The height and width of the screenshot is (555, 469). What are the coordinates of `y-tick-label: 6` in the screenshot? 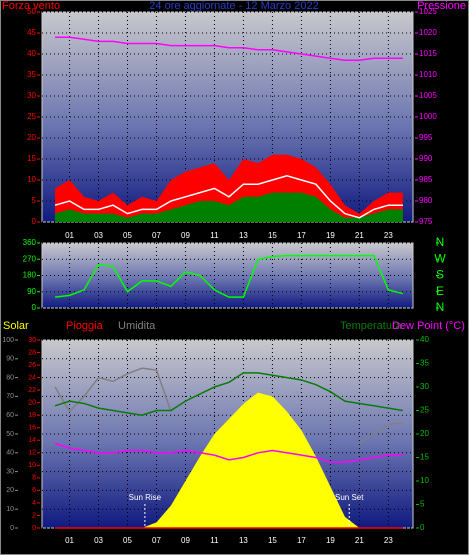 It's located at (34, 490).